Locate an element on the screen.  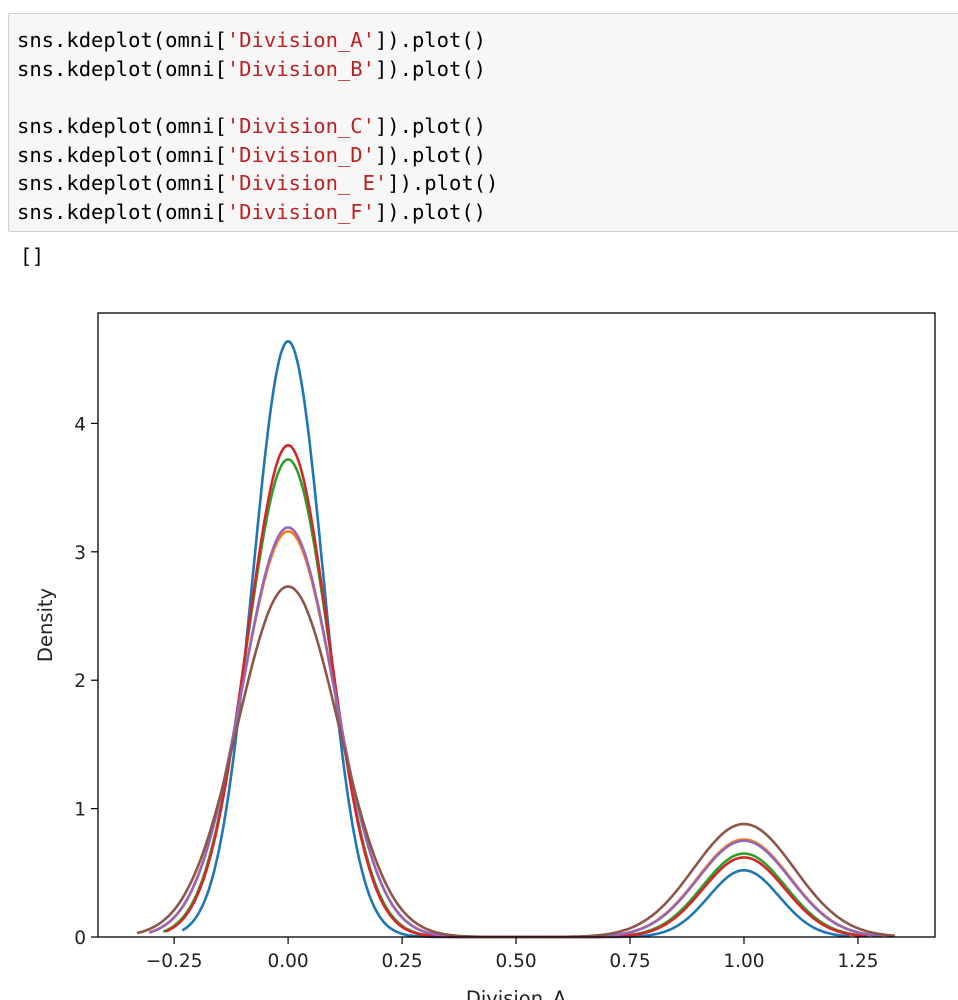
y-axis-label: Density is located at coordinates (45, 625).